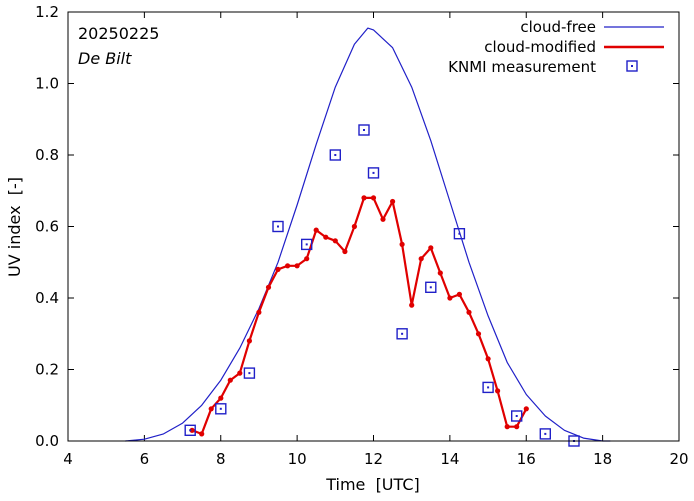  I want to click on x-tick-label: 10, so click(297, 459).